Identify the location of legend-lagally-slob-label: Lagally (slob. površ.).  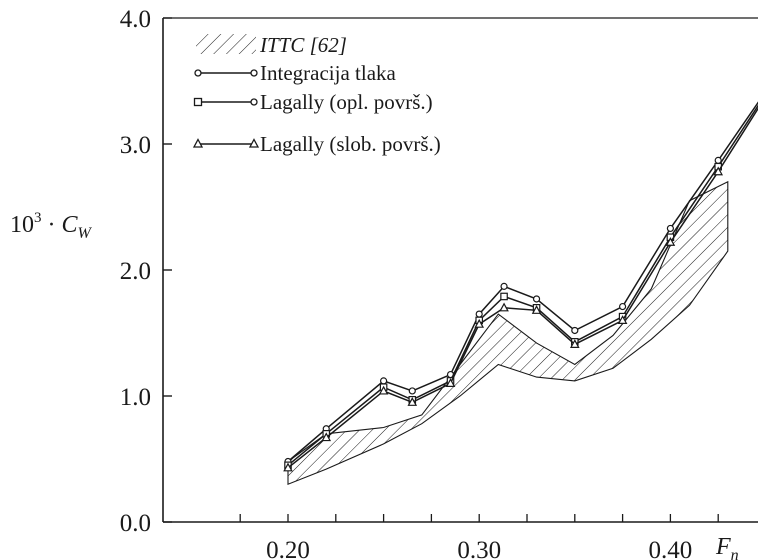
(350, 144).